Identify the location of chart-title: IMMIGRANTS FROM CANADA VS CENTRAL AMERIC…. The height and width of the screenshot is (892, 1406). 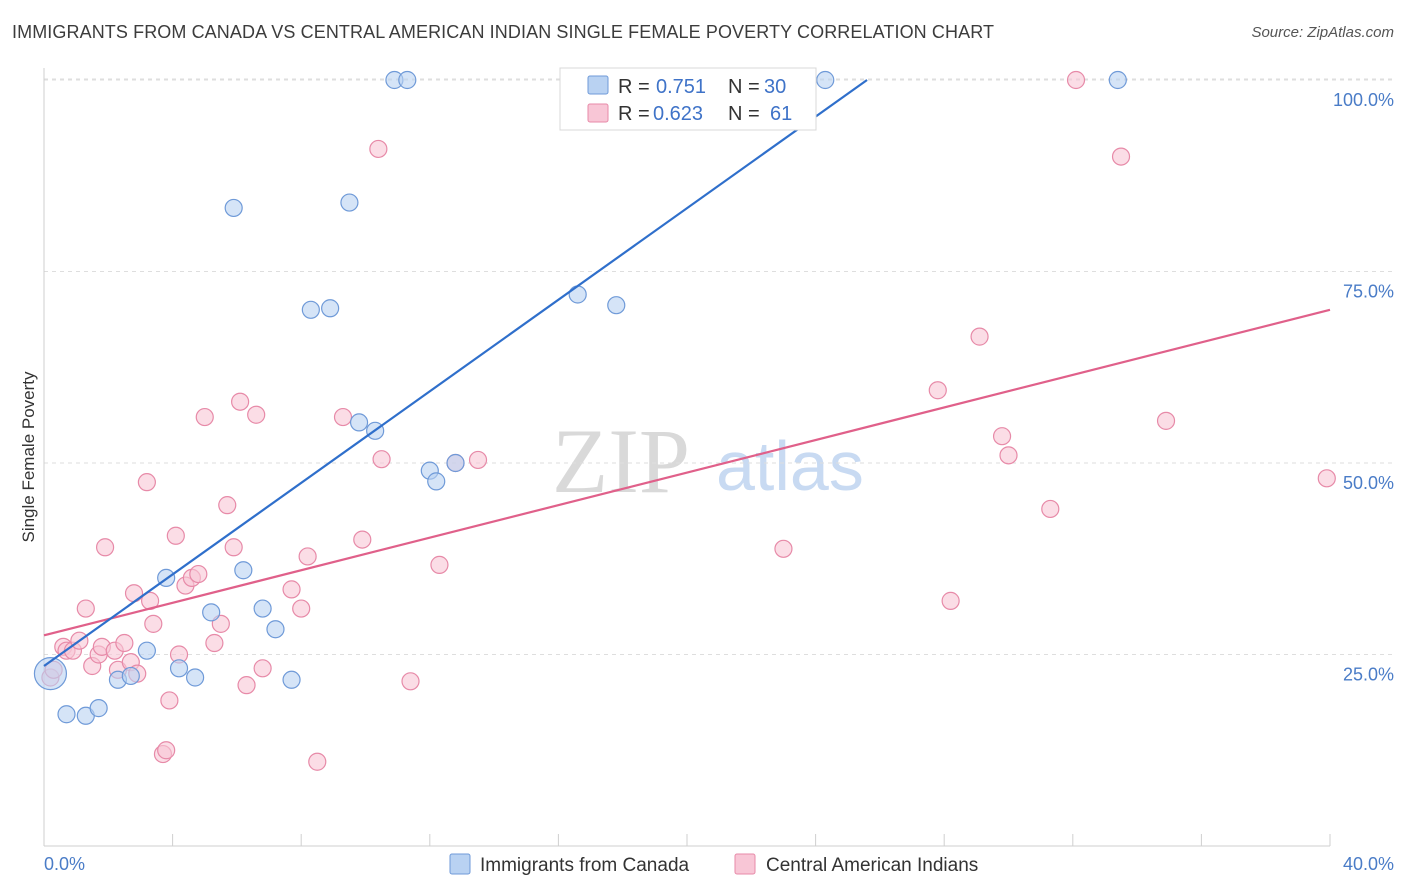
(503, 32).